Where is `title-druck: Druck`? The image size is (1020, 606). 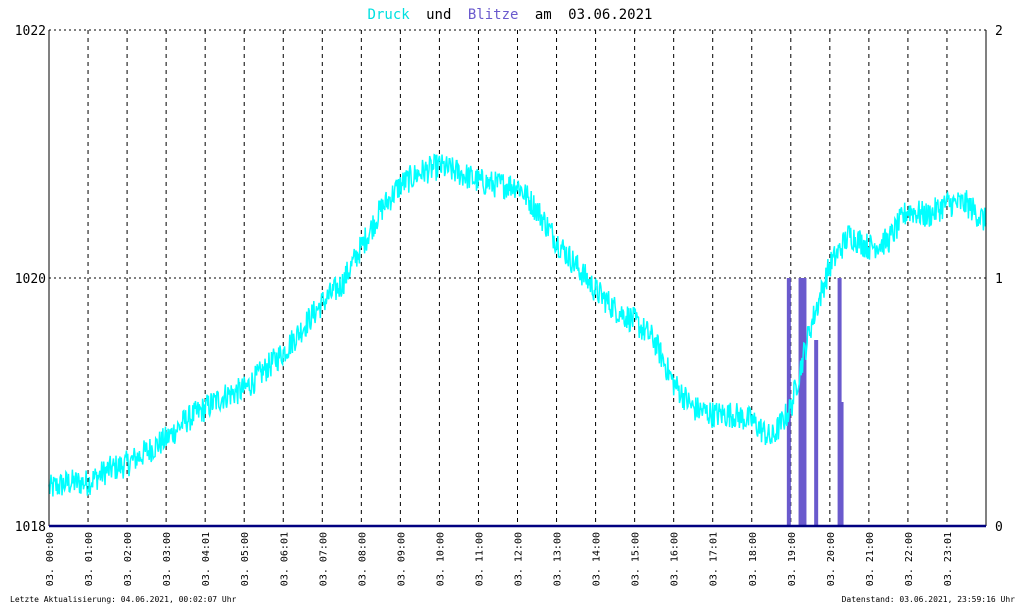 title-druck: Druck is located at coordinates (389, 15).